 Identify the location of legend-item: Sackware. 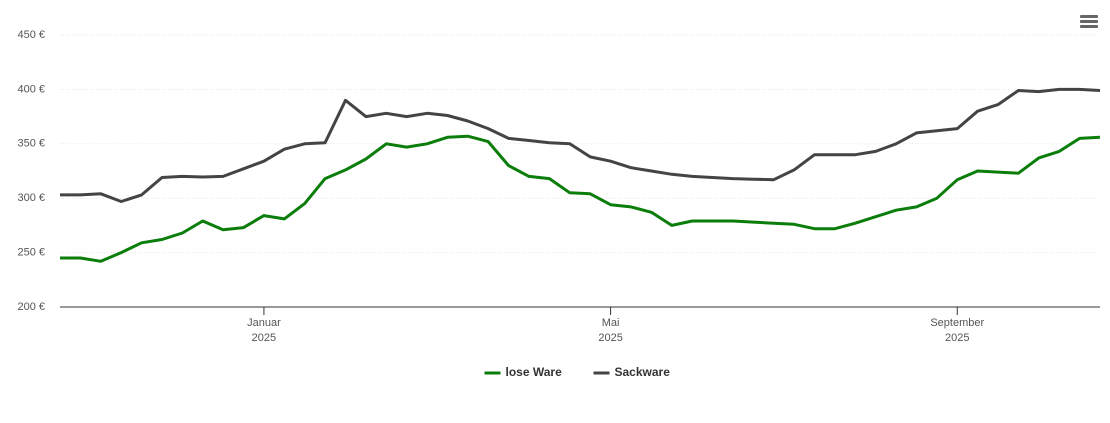
(632, 372).